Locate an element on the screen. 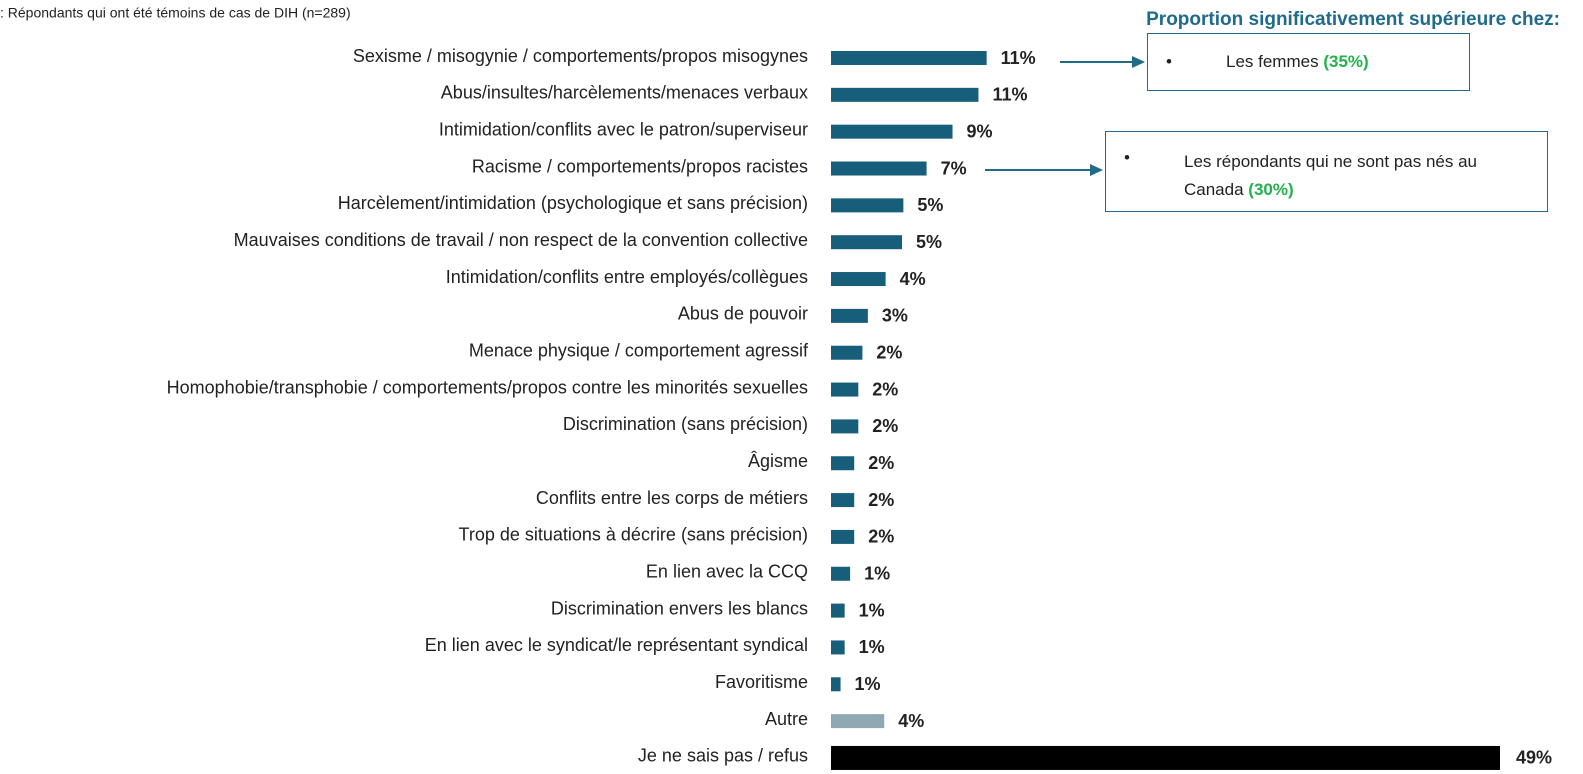 This screenshot has height=774, width=1583. annotation-text: Les femmes is located at coordinates (1272, 61).